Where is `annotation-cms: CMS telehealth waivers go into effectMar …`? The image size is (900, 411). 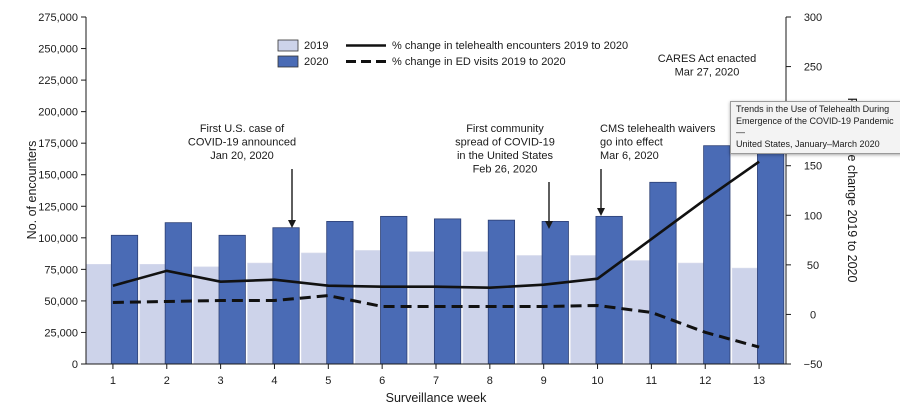
annotation-cms: CMS telehealth waivers go into effectMar … is located at coordinates (656, 169).